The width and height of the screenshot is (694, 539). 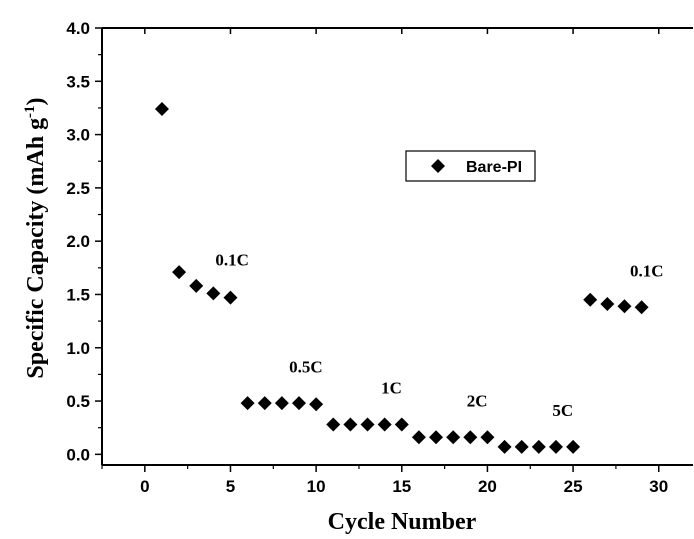 What do you see at coordinates (401, 486) in the screenshot?
I see `x-tick-label: 15` at bounding box center [401, 486].